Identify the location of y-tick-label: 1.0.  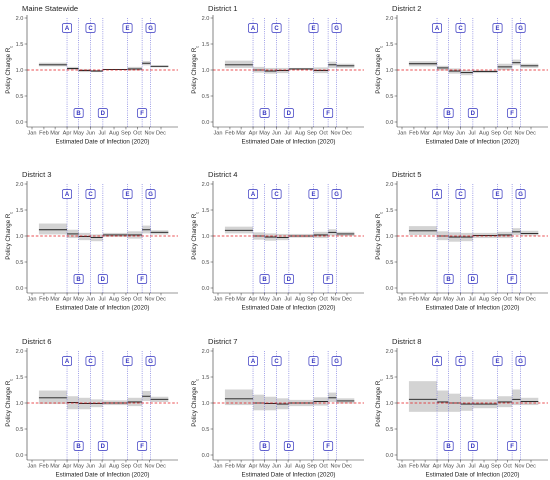
(206, 71).